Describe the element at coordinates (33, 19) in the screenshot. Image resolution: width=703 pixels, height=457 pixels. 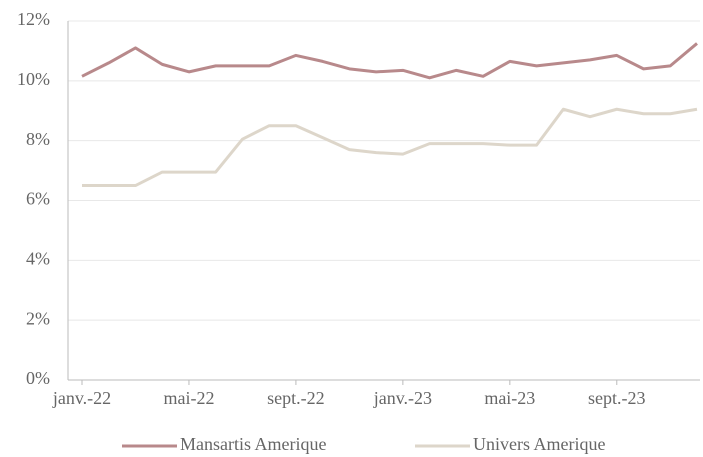
I see `y-tick-label: 12%` at that location.